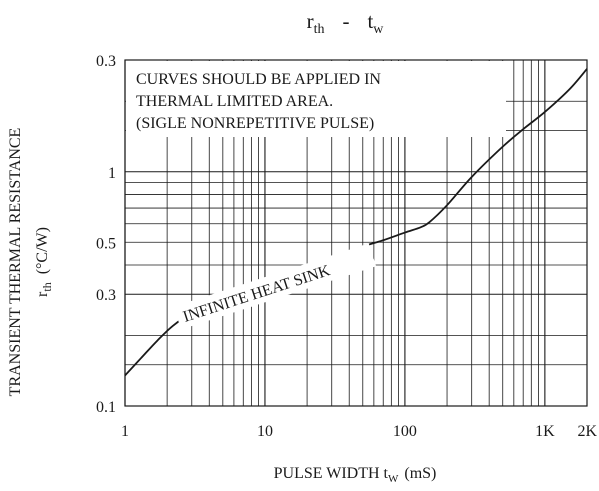 The width and height of the screenshot is (599, 491). I want to click on y-tick-label: 0.5, so click(106, 243).